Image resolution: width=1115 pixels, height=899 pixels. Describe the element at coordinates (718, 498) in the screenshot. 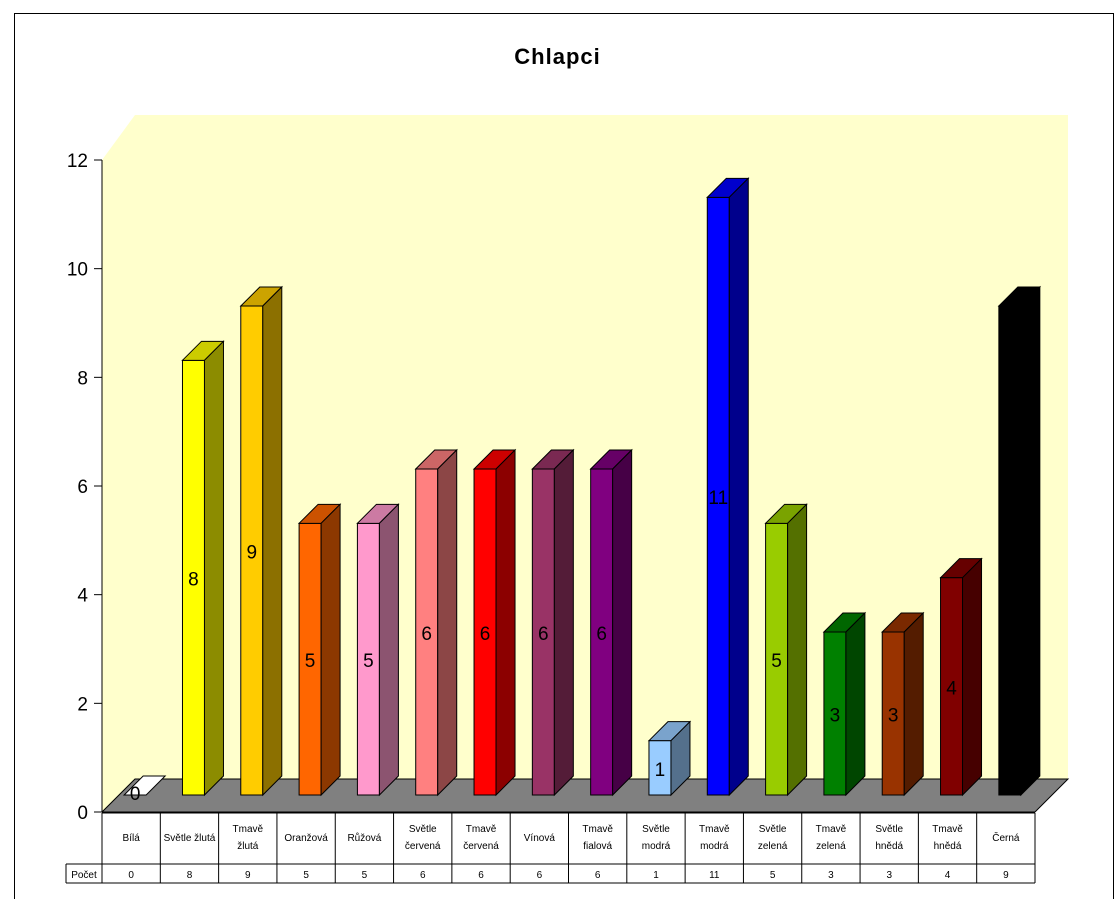

I see `data-label: 11` at that location.